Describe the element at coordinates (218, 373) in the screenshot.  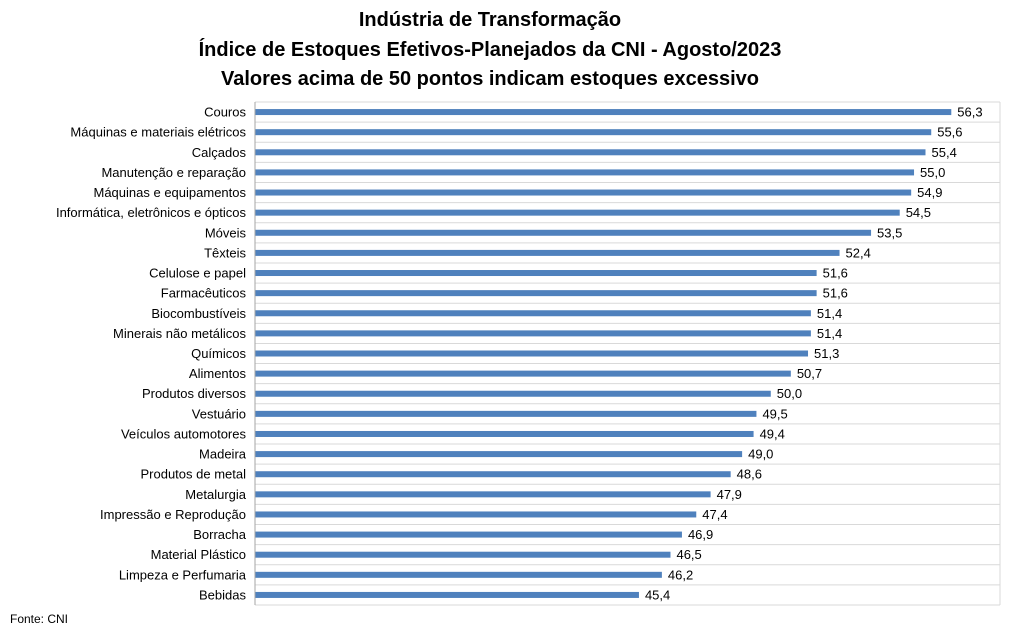
I see `category-label: Alimentos` at that location.